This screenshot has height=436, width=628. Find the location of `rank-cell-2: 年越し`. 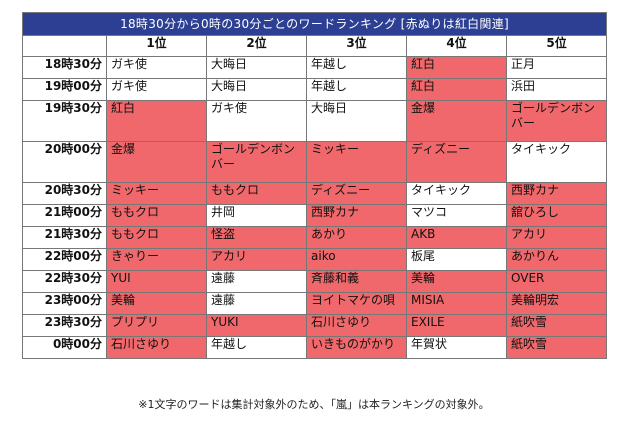

rank-cell-2: 年越し is located at coordinates (256, 347).